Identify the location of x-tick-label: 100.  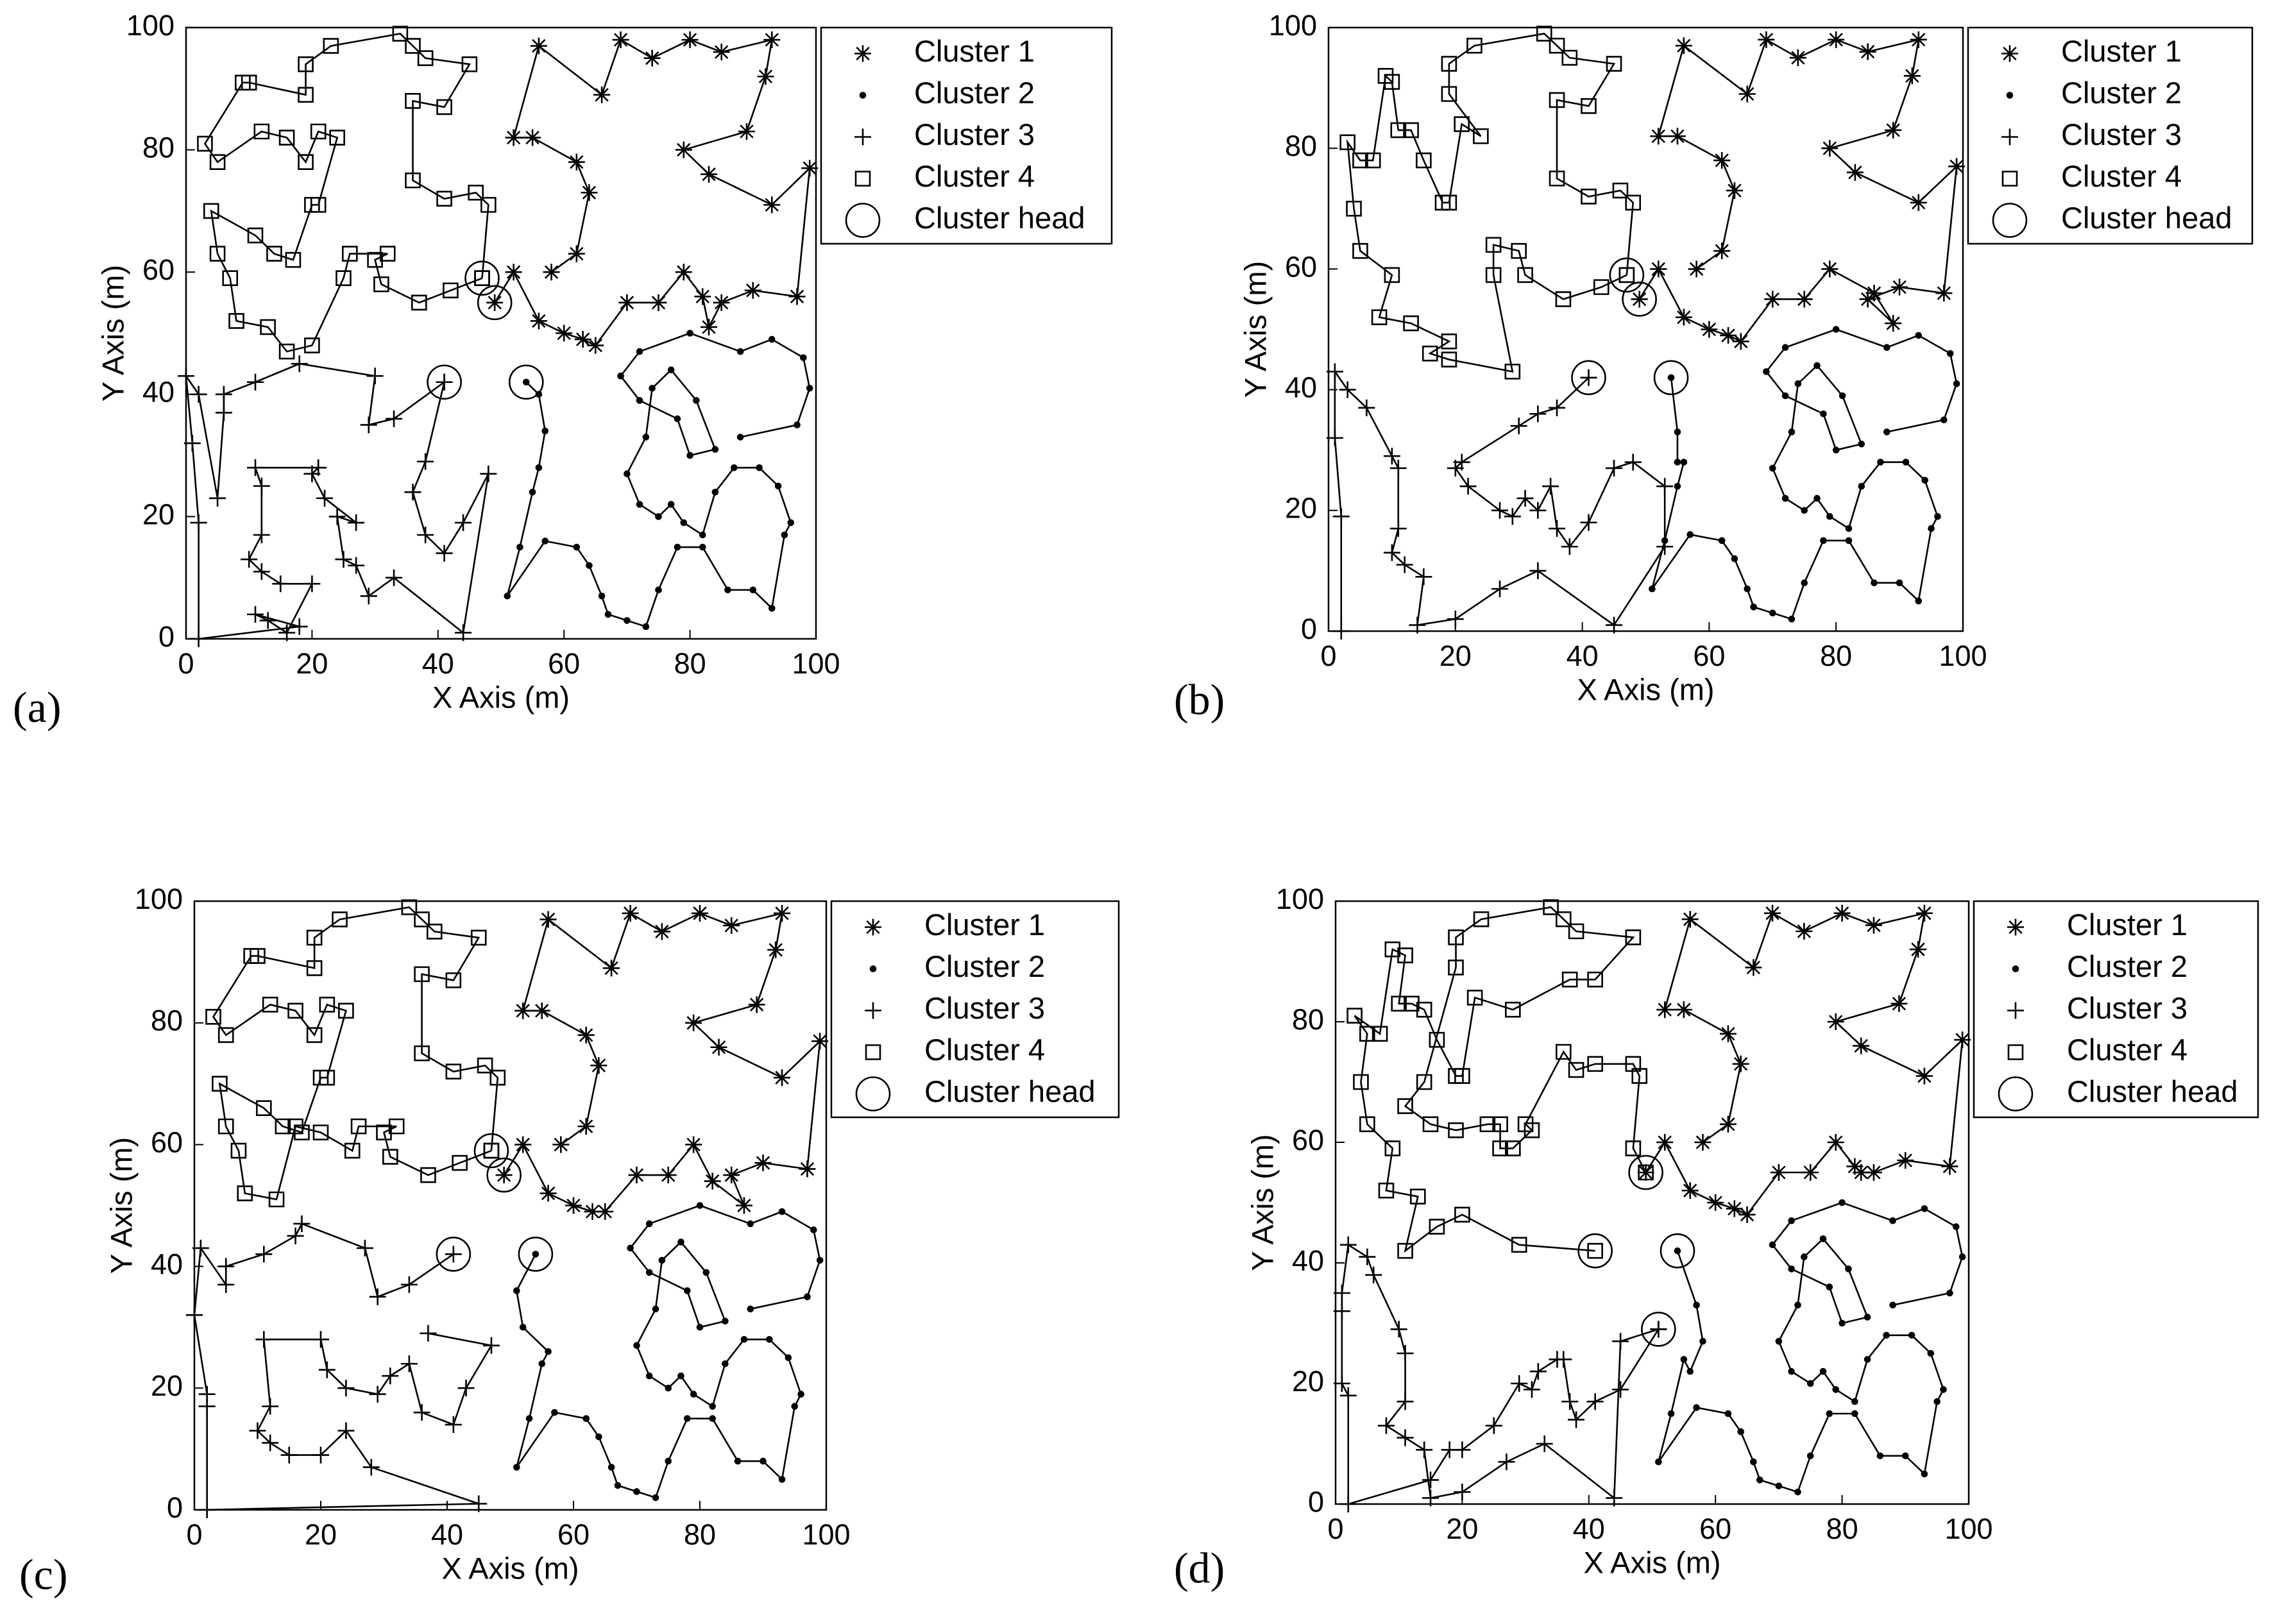
(1968, 1528).